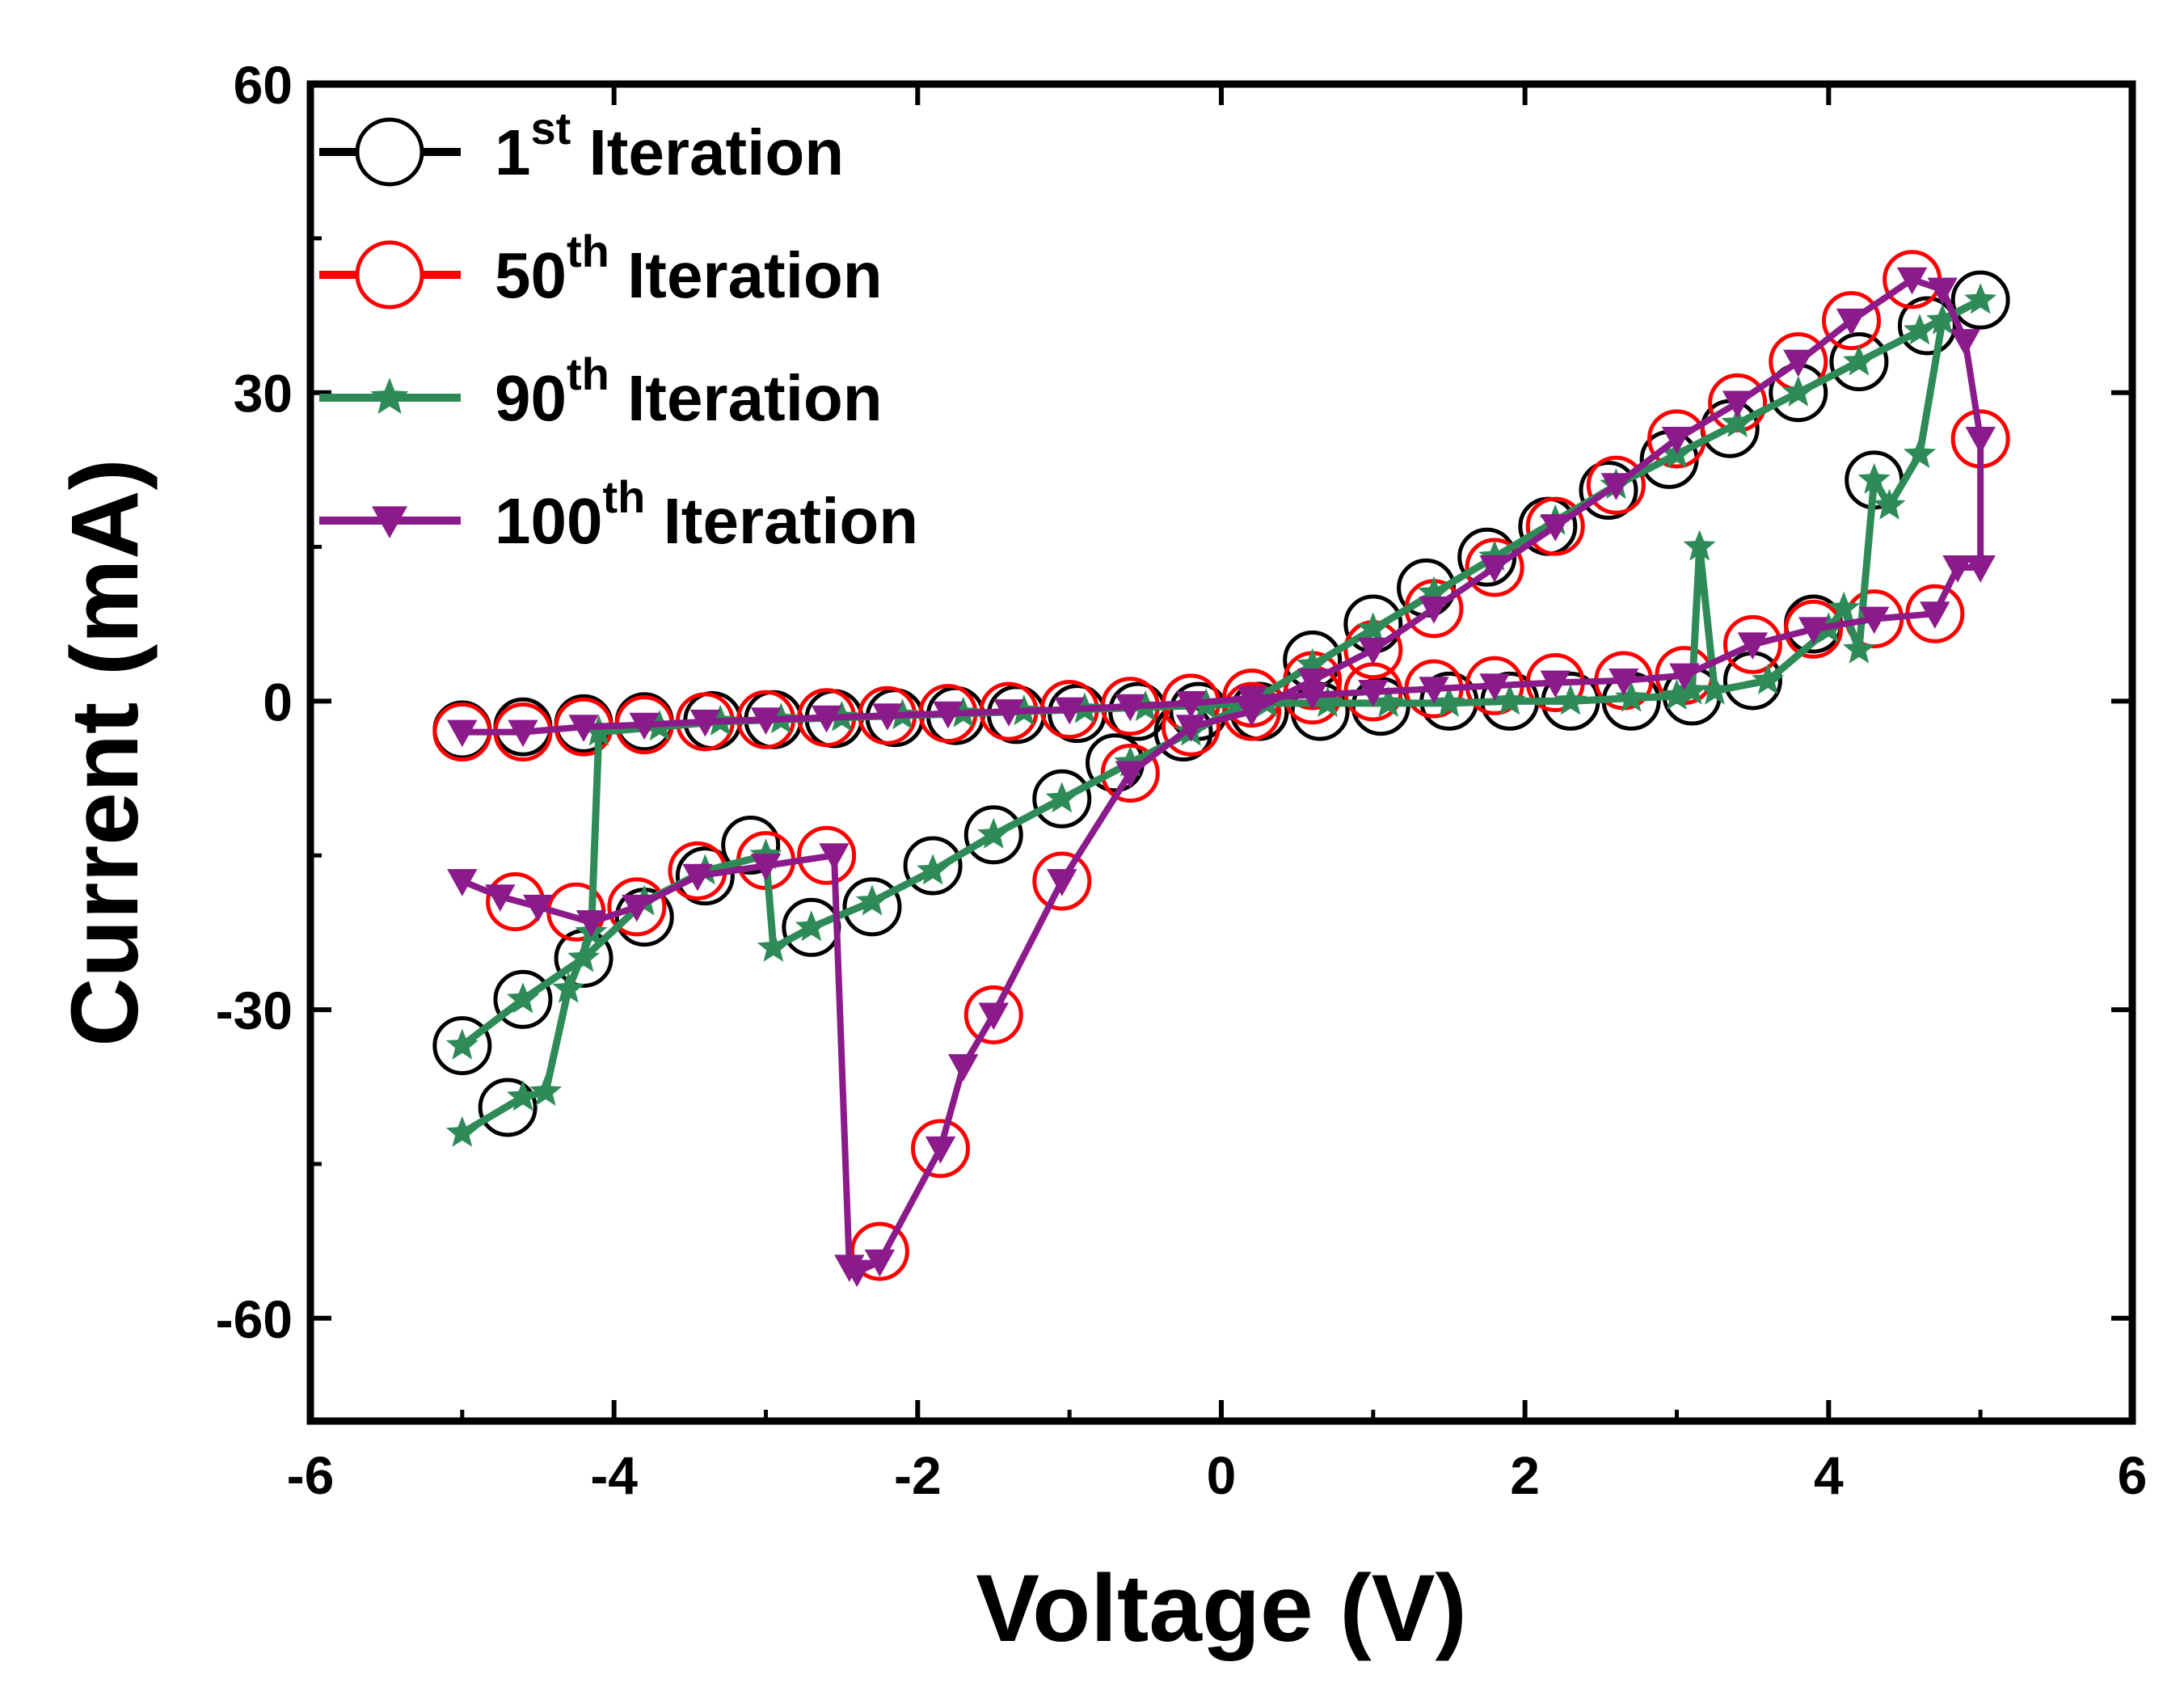 The height and width of the screenshot is (1704, 2184). Describe the element at coordinates (254, 1010) in the screenshot. I see `y-tick-label: -30` at that location.